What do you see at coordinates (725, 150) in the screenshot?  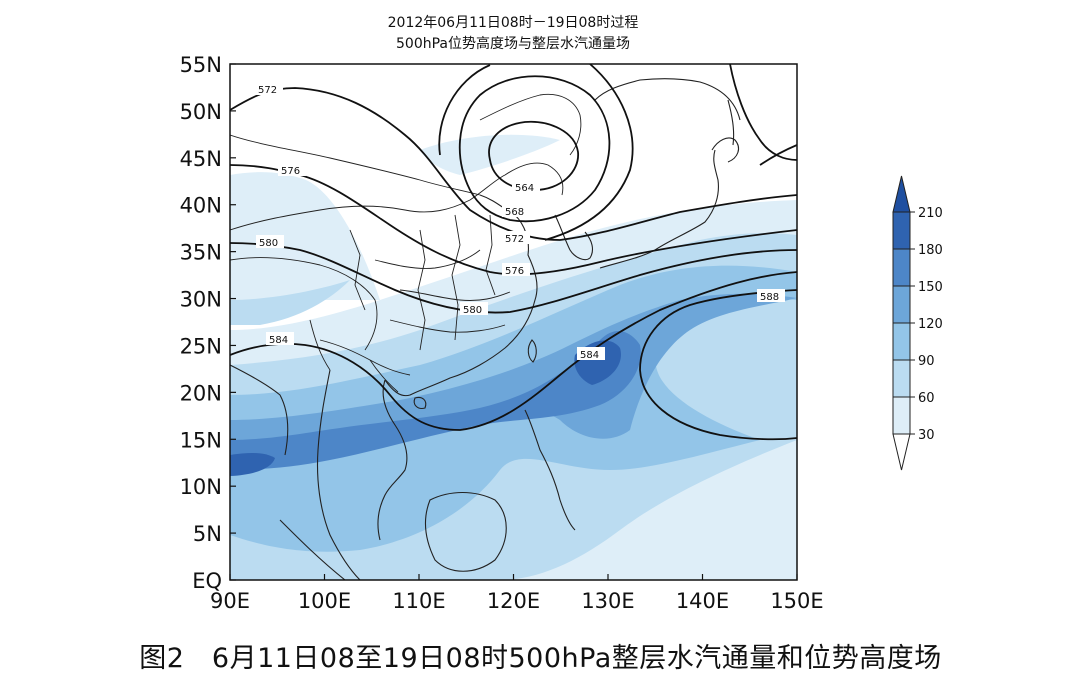 I see `coastline-hokkaido` at bounding box center [725, 150].